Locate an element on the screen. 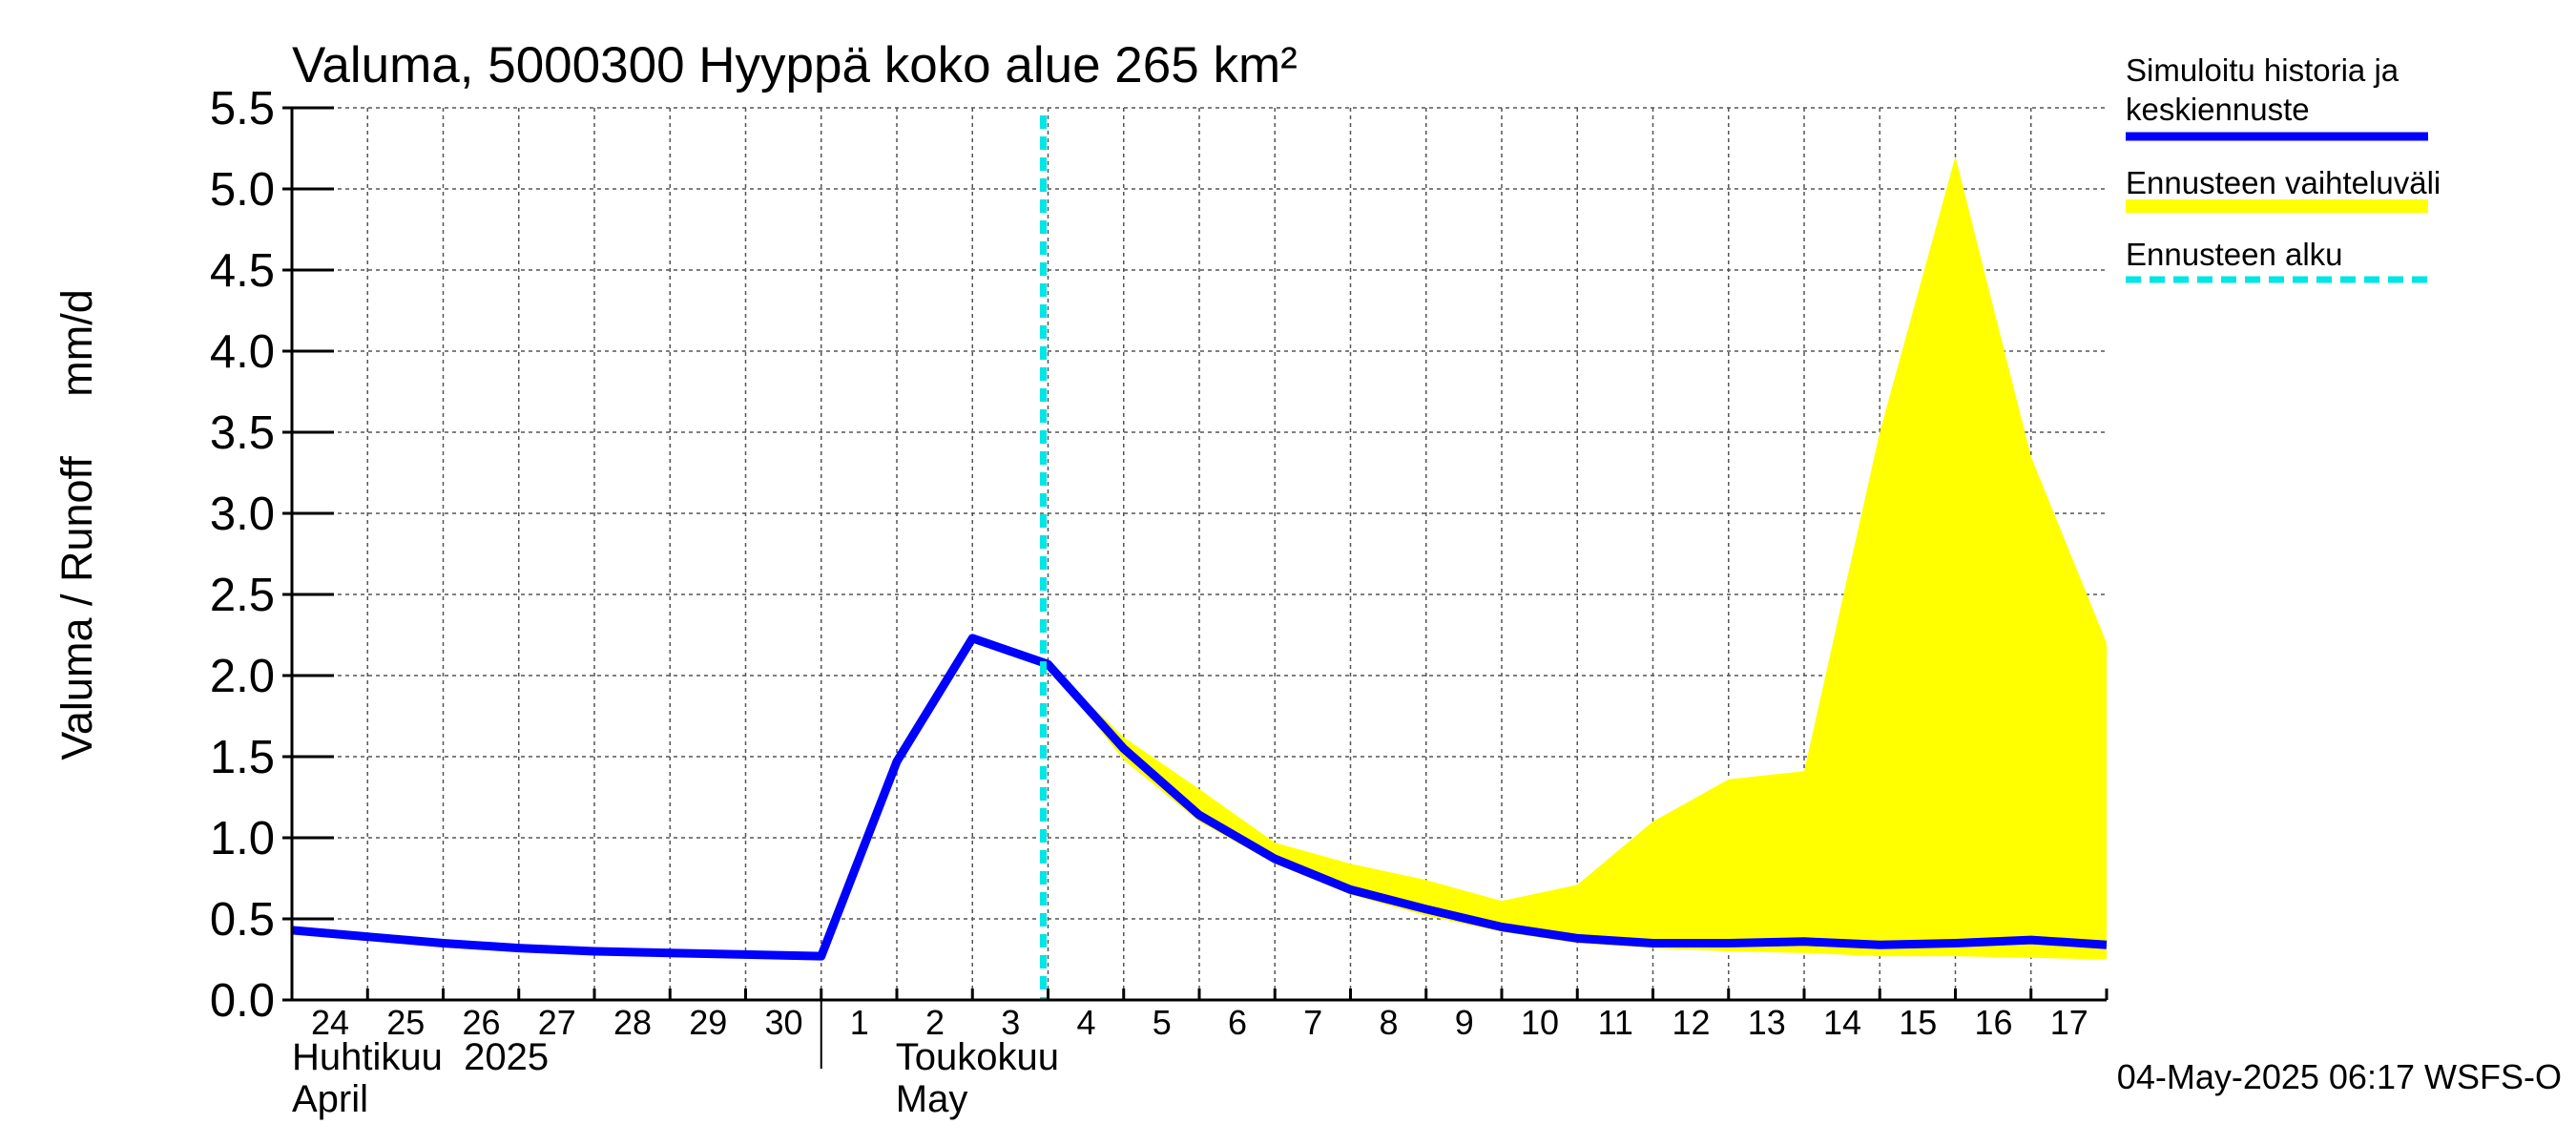  month-label-fi: Huhtikuu 2025 is located at coordinates (420, 1057).